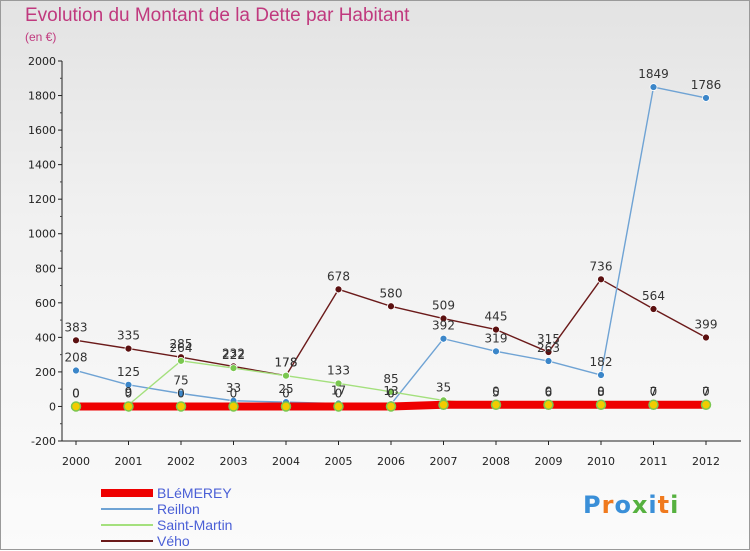 This screenshot has width=750, height=551. I want to click on y-tick-label: 2000, so click(42, 61).